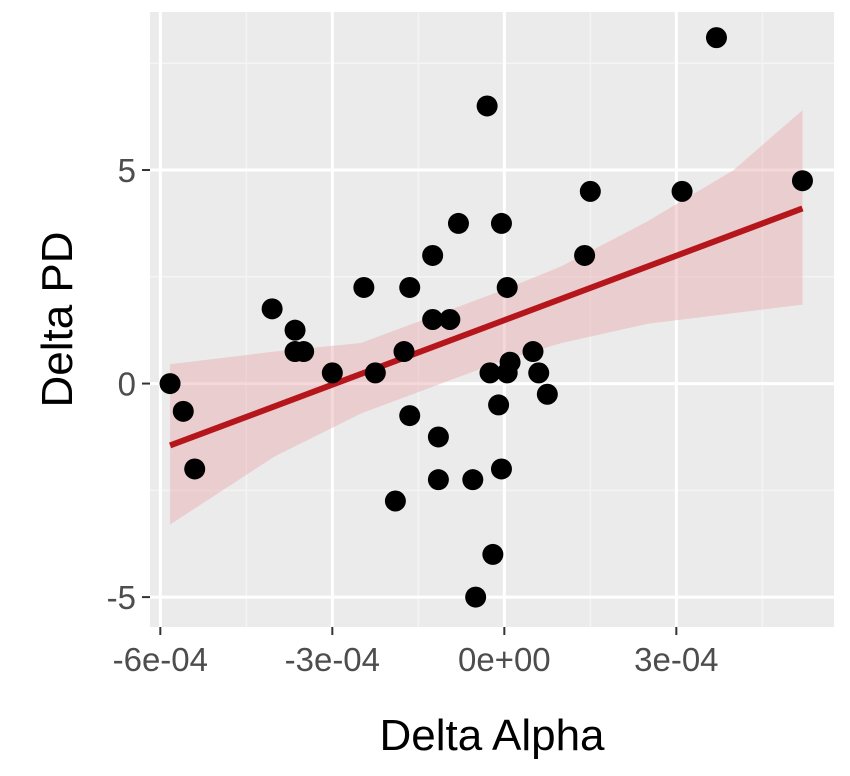 Image resolution: width=850 pixels, height=776 pixels. Describe the element at coordinates (416, 652) in the screenshot. I see `x-axis-ticks: -6e-04 -3e-04 0e+00 3e-04` at that location.